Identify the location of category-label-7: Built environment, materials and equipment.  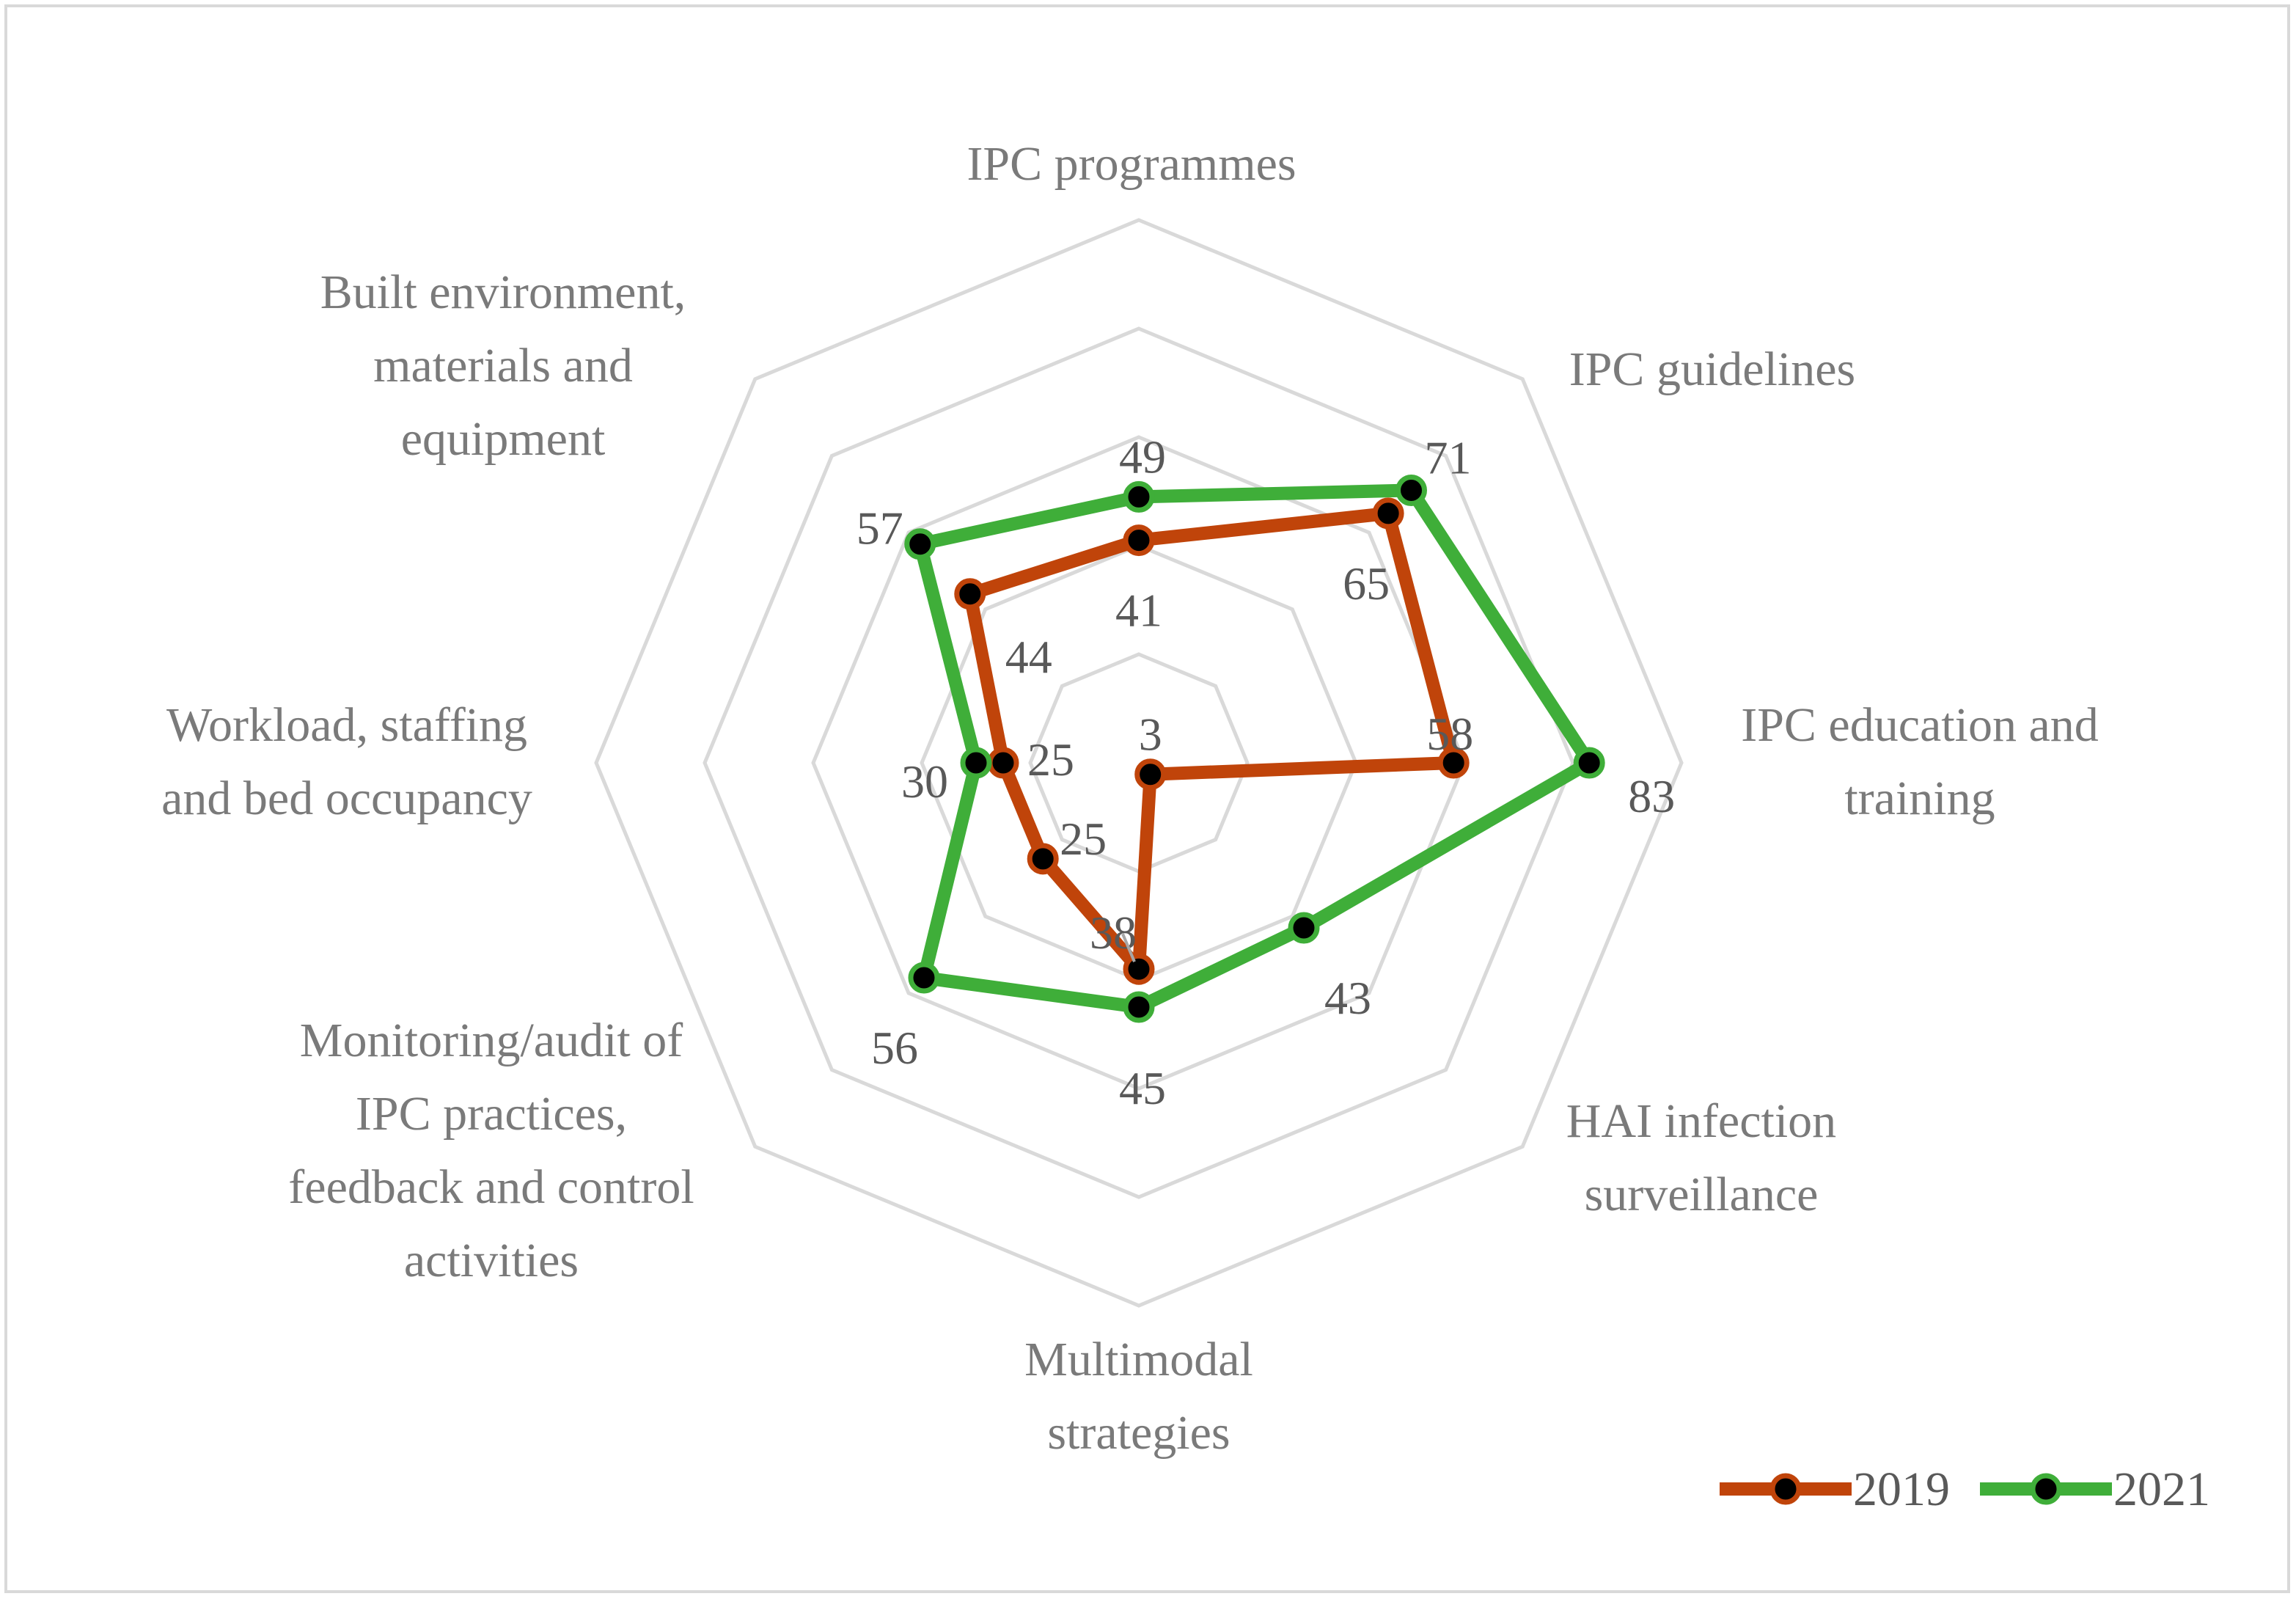
(503, 366).